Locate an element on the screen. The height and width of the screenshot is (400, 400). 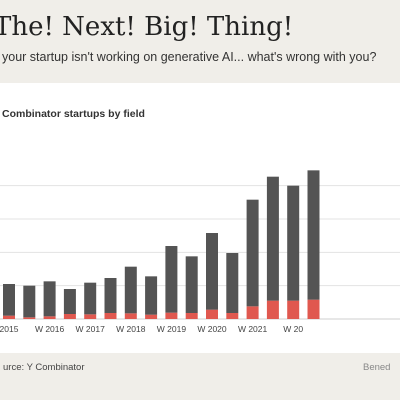
x-tick-label: W 2019 is located at coordinates (172, 329).